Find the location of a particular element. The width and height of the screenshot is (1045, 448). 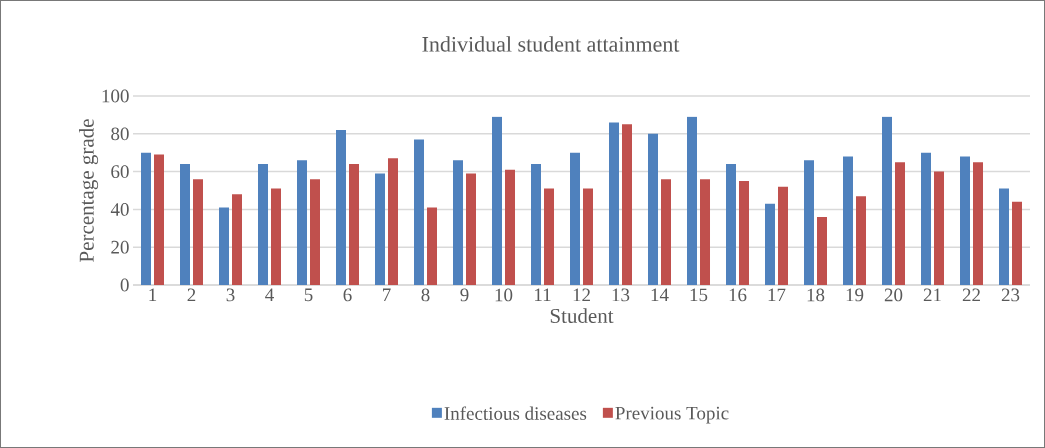

y-tick-label: 0 is located at coordinates (124, 285).